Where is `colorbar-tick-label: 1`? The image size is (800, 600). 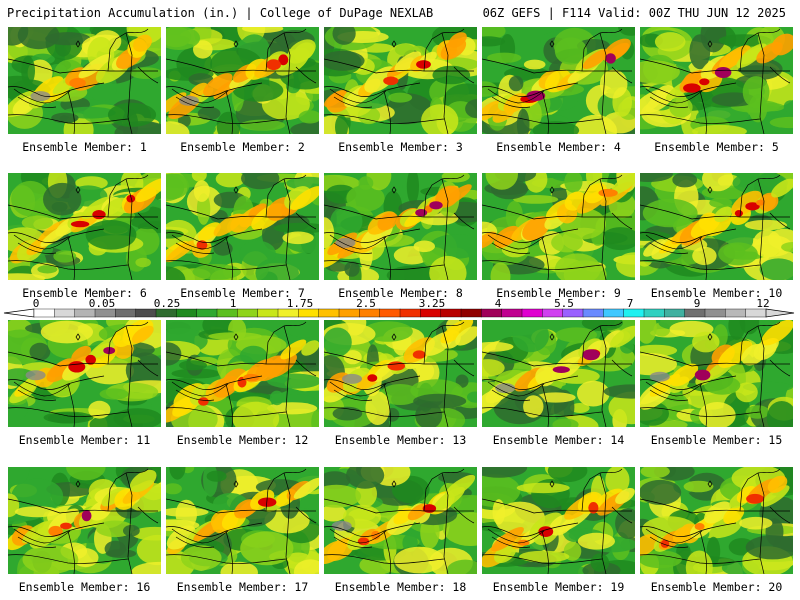 colorbar-tick-label: 1 is located at coordinates (233, 303).